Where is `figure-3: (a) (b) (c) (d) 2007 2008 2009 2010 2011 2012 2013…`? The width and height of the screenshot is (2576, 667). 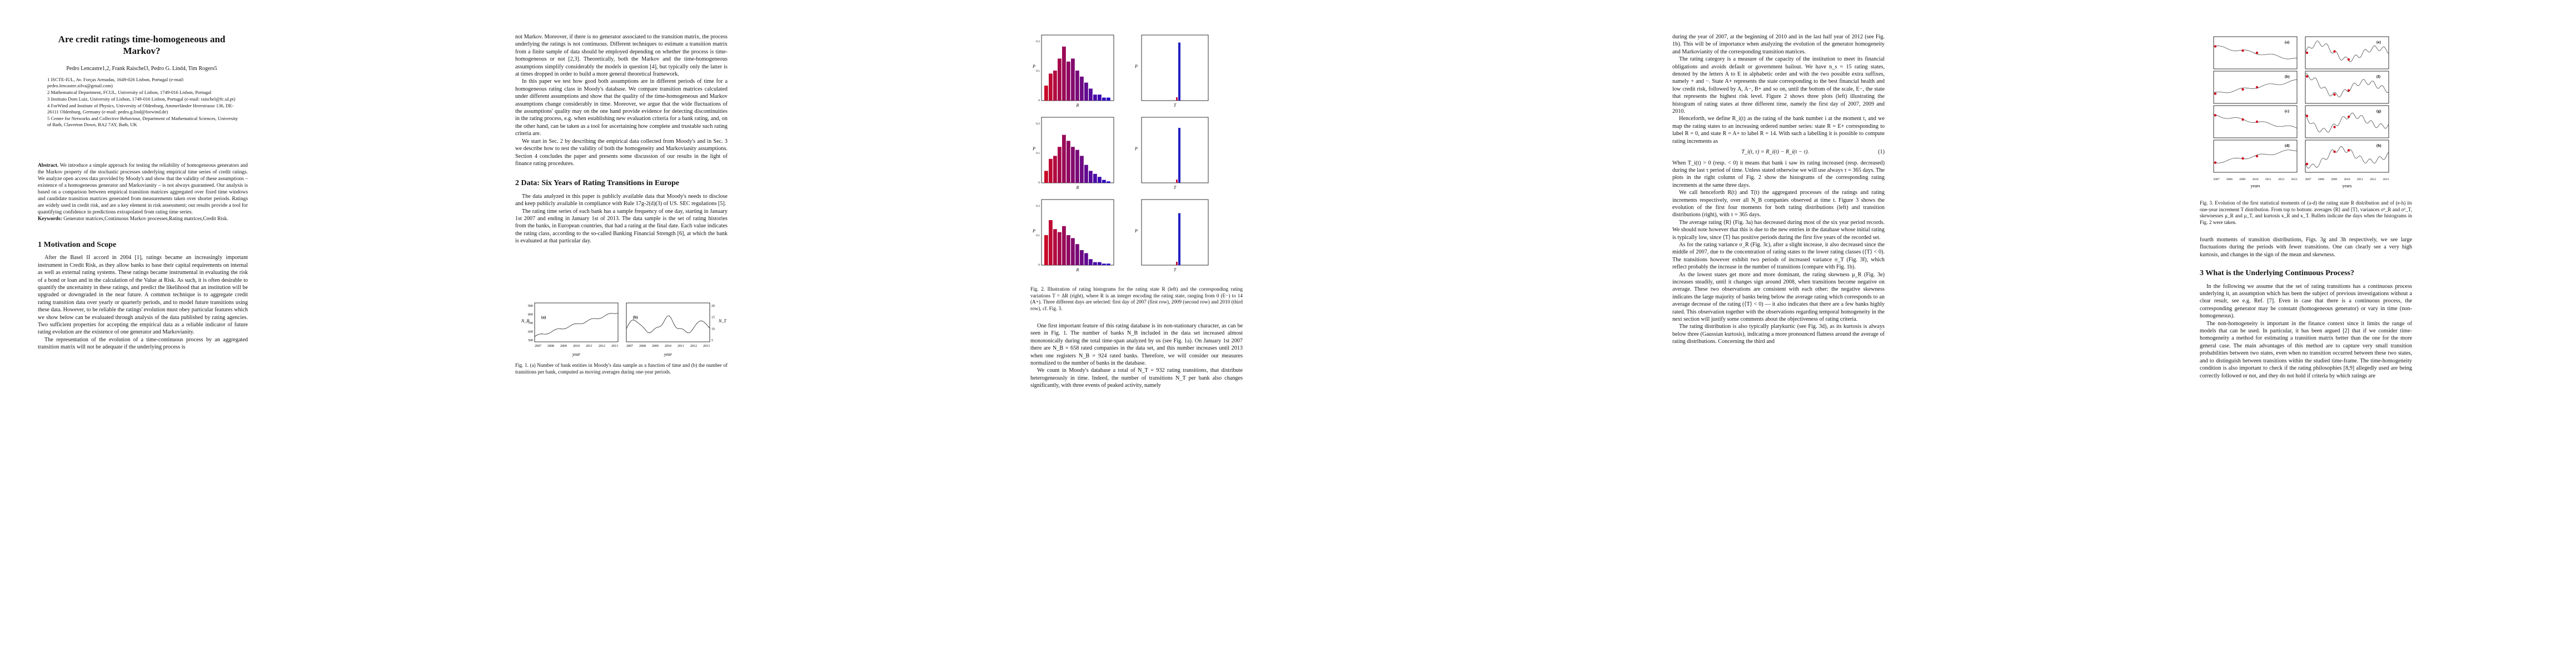
figure-3: (a) (b) (c) (d) 2007 2008 2009 2010 2011 2012 2013… is located at coordinates (2301, 112).